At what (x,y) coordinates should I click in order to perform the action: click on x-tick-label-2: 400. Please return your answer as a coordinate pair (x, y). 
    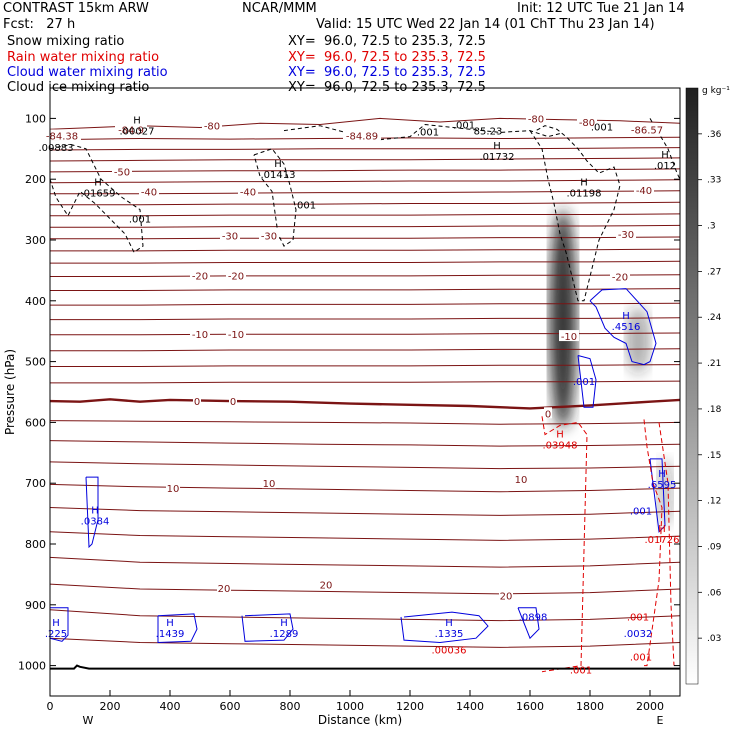
    Looking at the image, I should click on (170, 706).